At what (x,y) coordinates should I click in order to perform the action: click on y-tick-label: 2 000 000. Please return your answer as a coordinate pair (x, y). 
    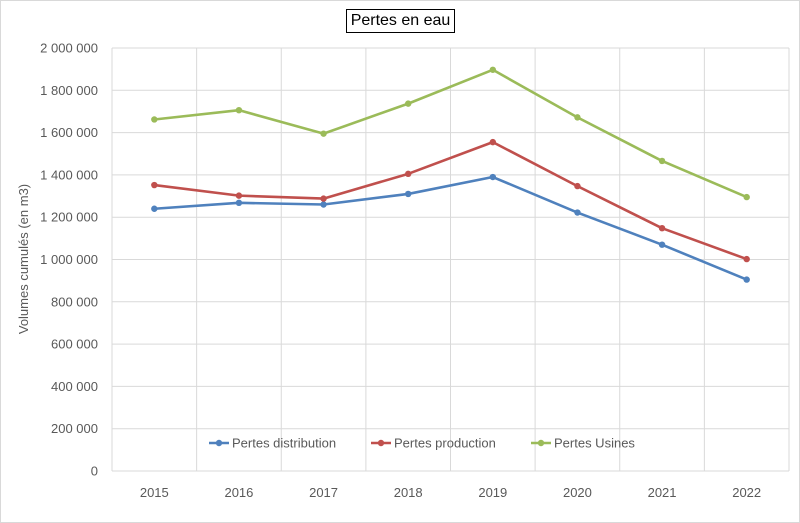
    Looking at the image, I should click on (69, 48).